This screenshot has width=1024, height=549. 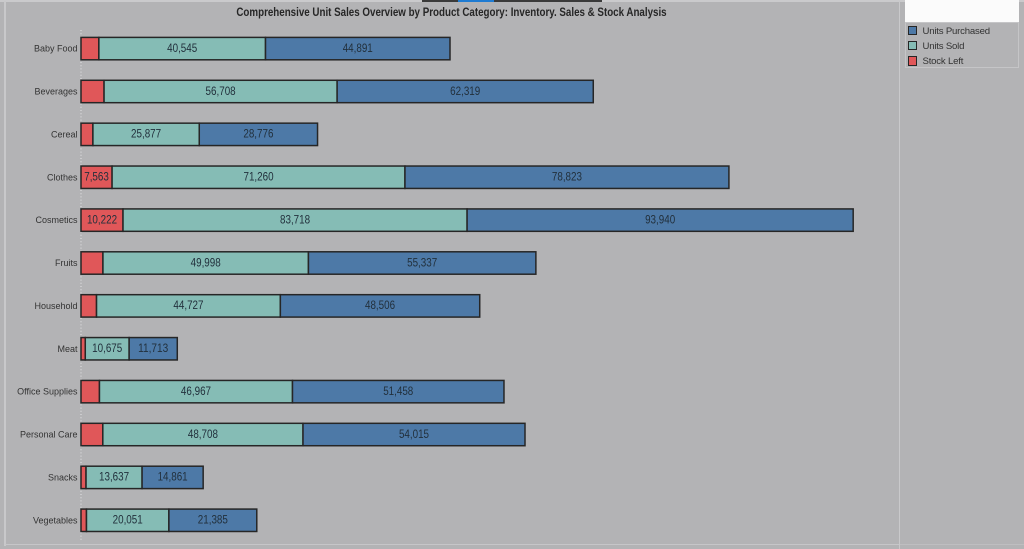 I want to click on svg-text: 55,337, so click(x=422, y=263).